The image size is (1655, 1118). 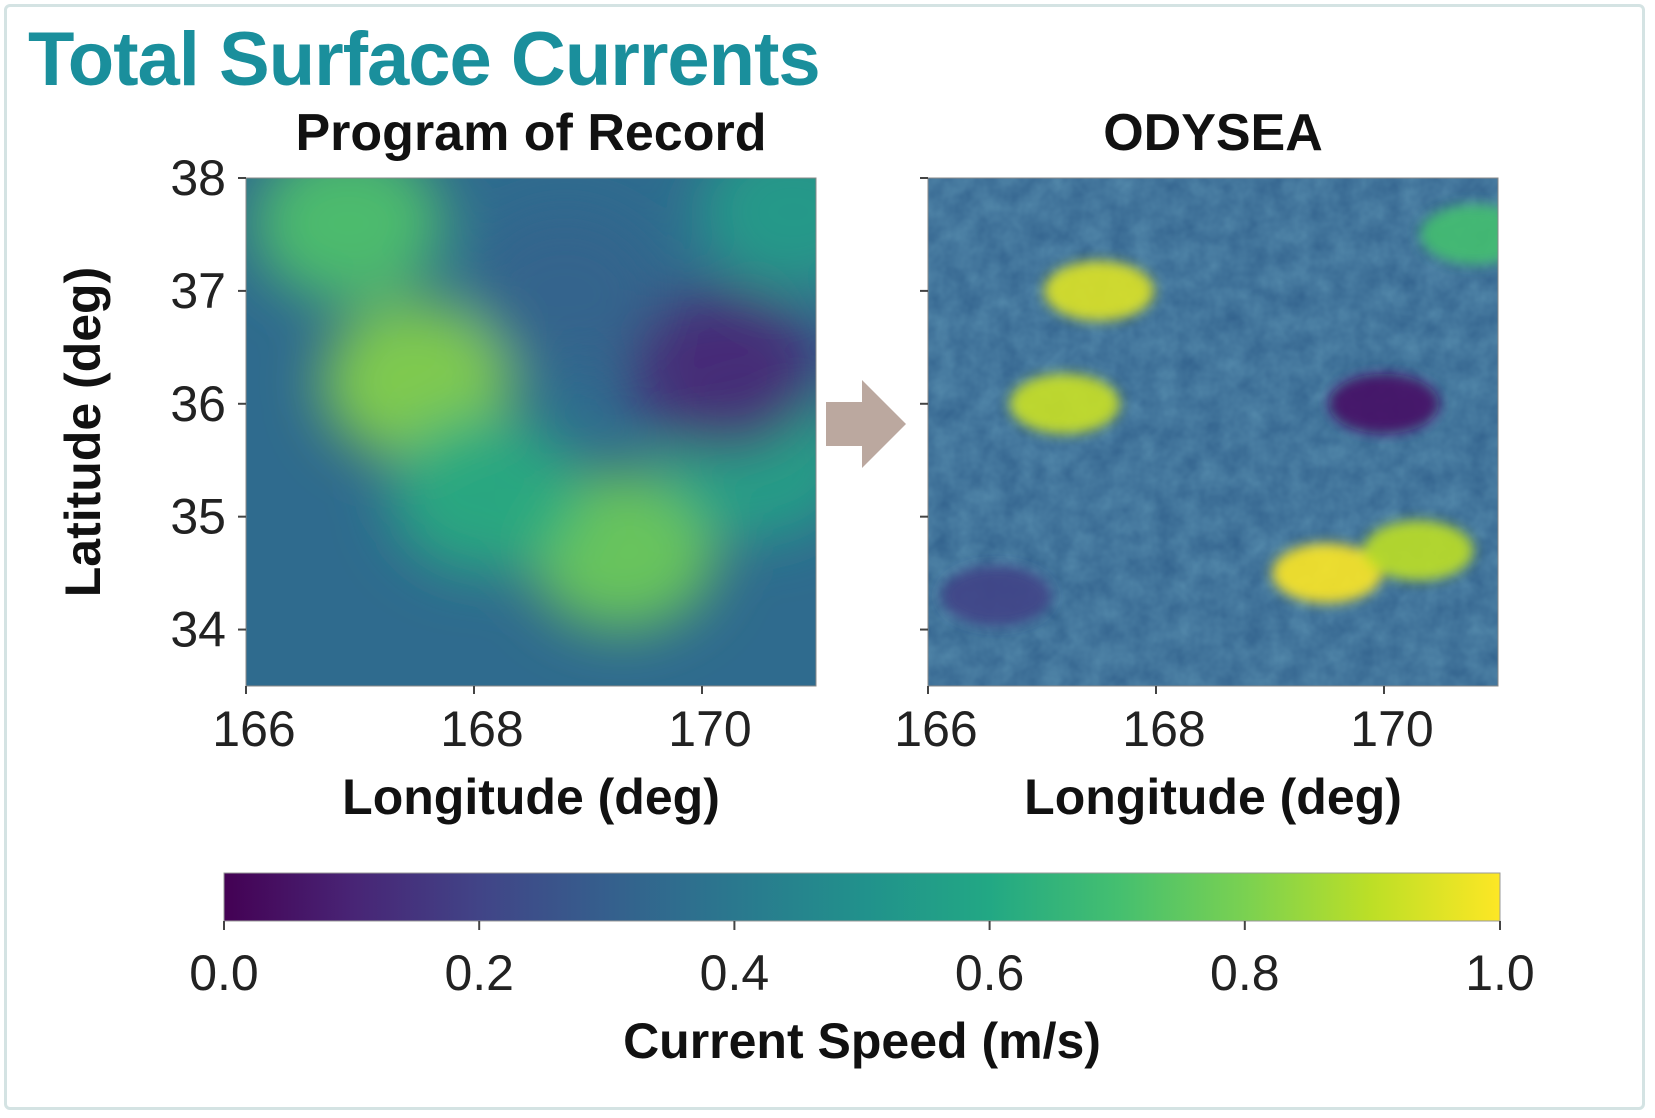 I want to click on colorbar: 0.0 0.2 0.4 0.6 0.8 1.0 Current Speed (m/s), so click(x=862, y=970).